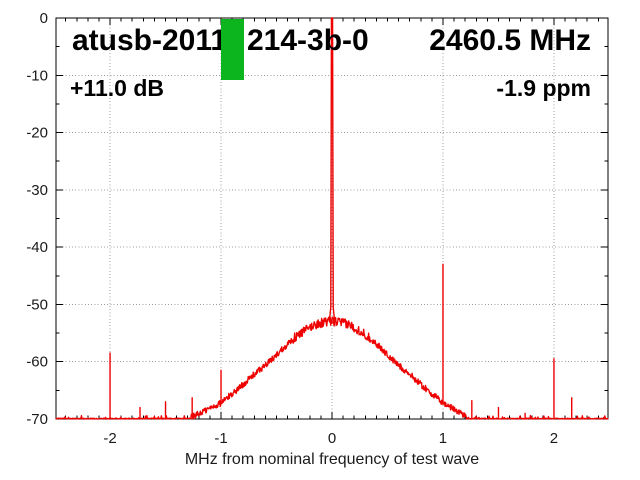  What do you see at coordinates (554, 438) in the screenshot?
I see `x-tick-label: 2` at bounding box center [554, 438].